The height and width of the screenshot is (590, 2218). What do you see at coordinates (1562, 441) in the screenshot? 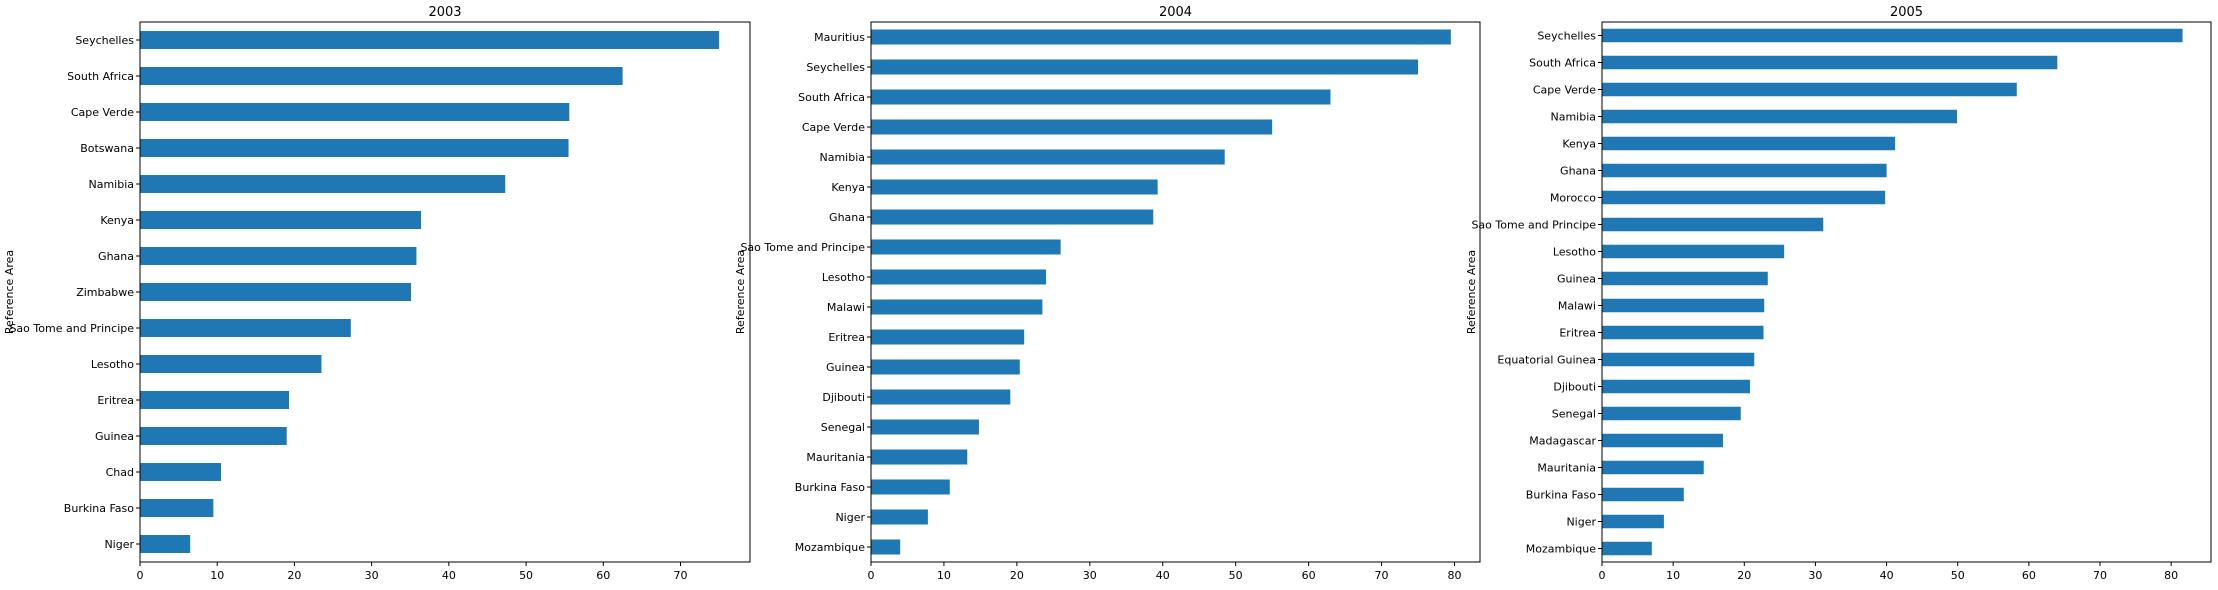
I see `y-tick-label: Madagascar` at bounding box center [1562, 441].